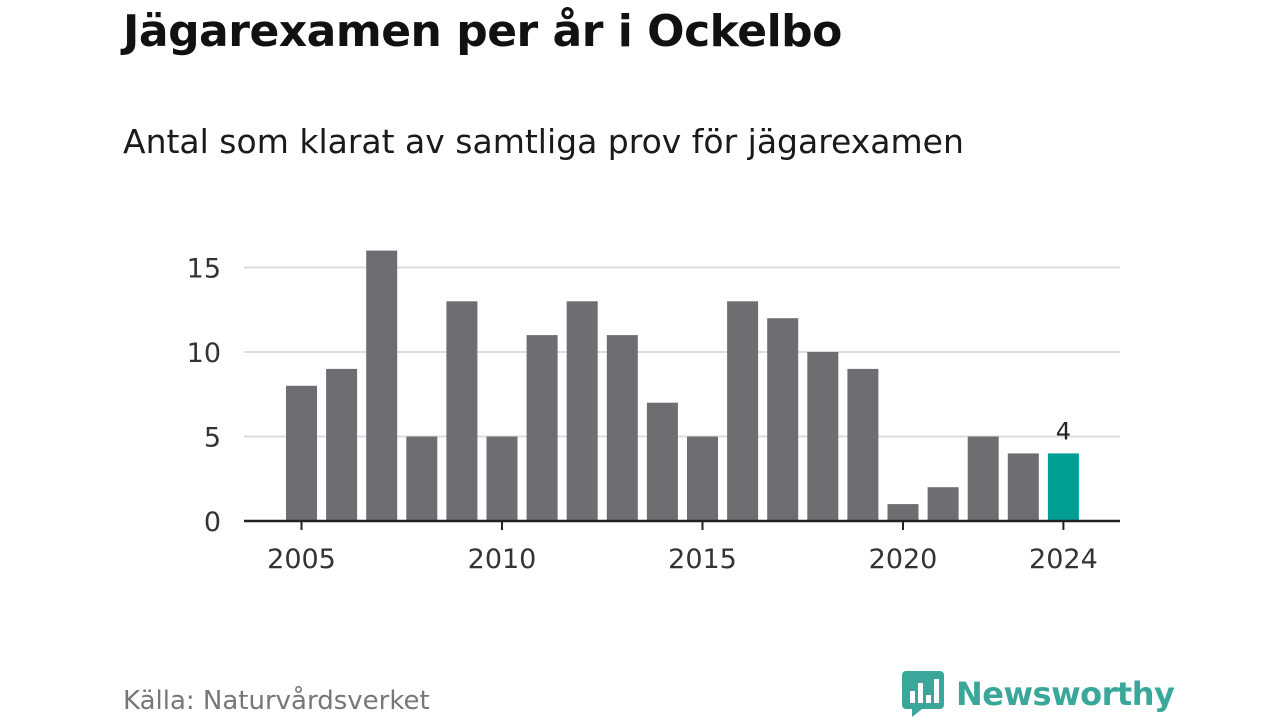  Describe the element at coordinates (923, 694) in the screenshot. I see `newsworthy-logo-icon` at that location.